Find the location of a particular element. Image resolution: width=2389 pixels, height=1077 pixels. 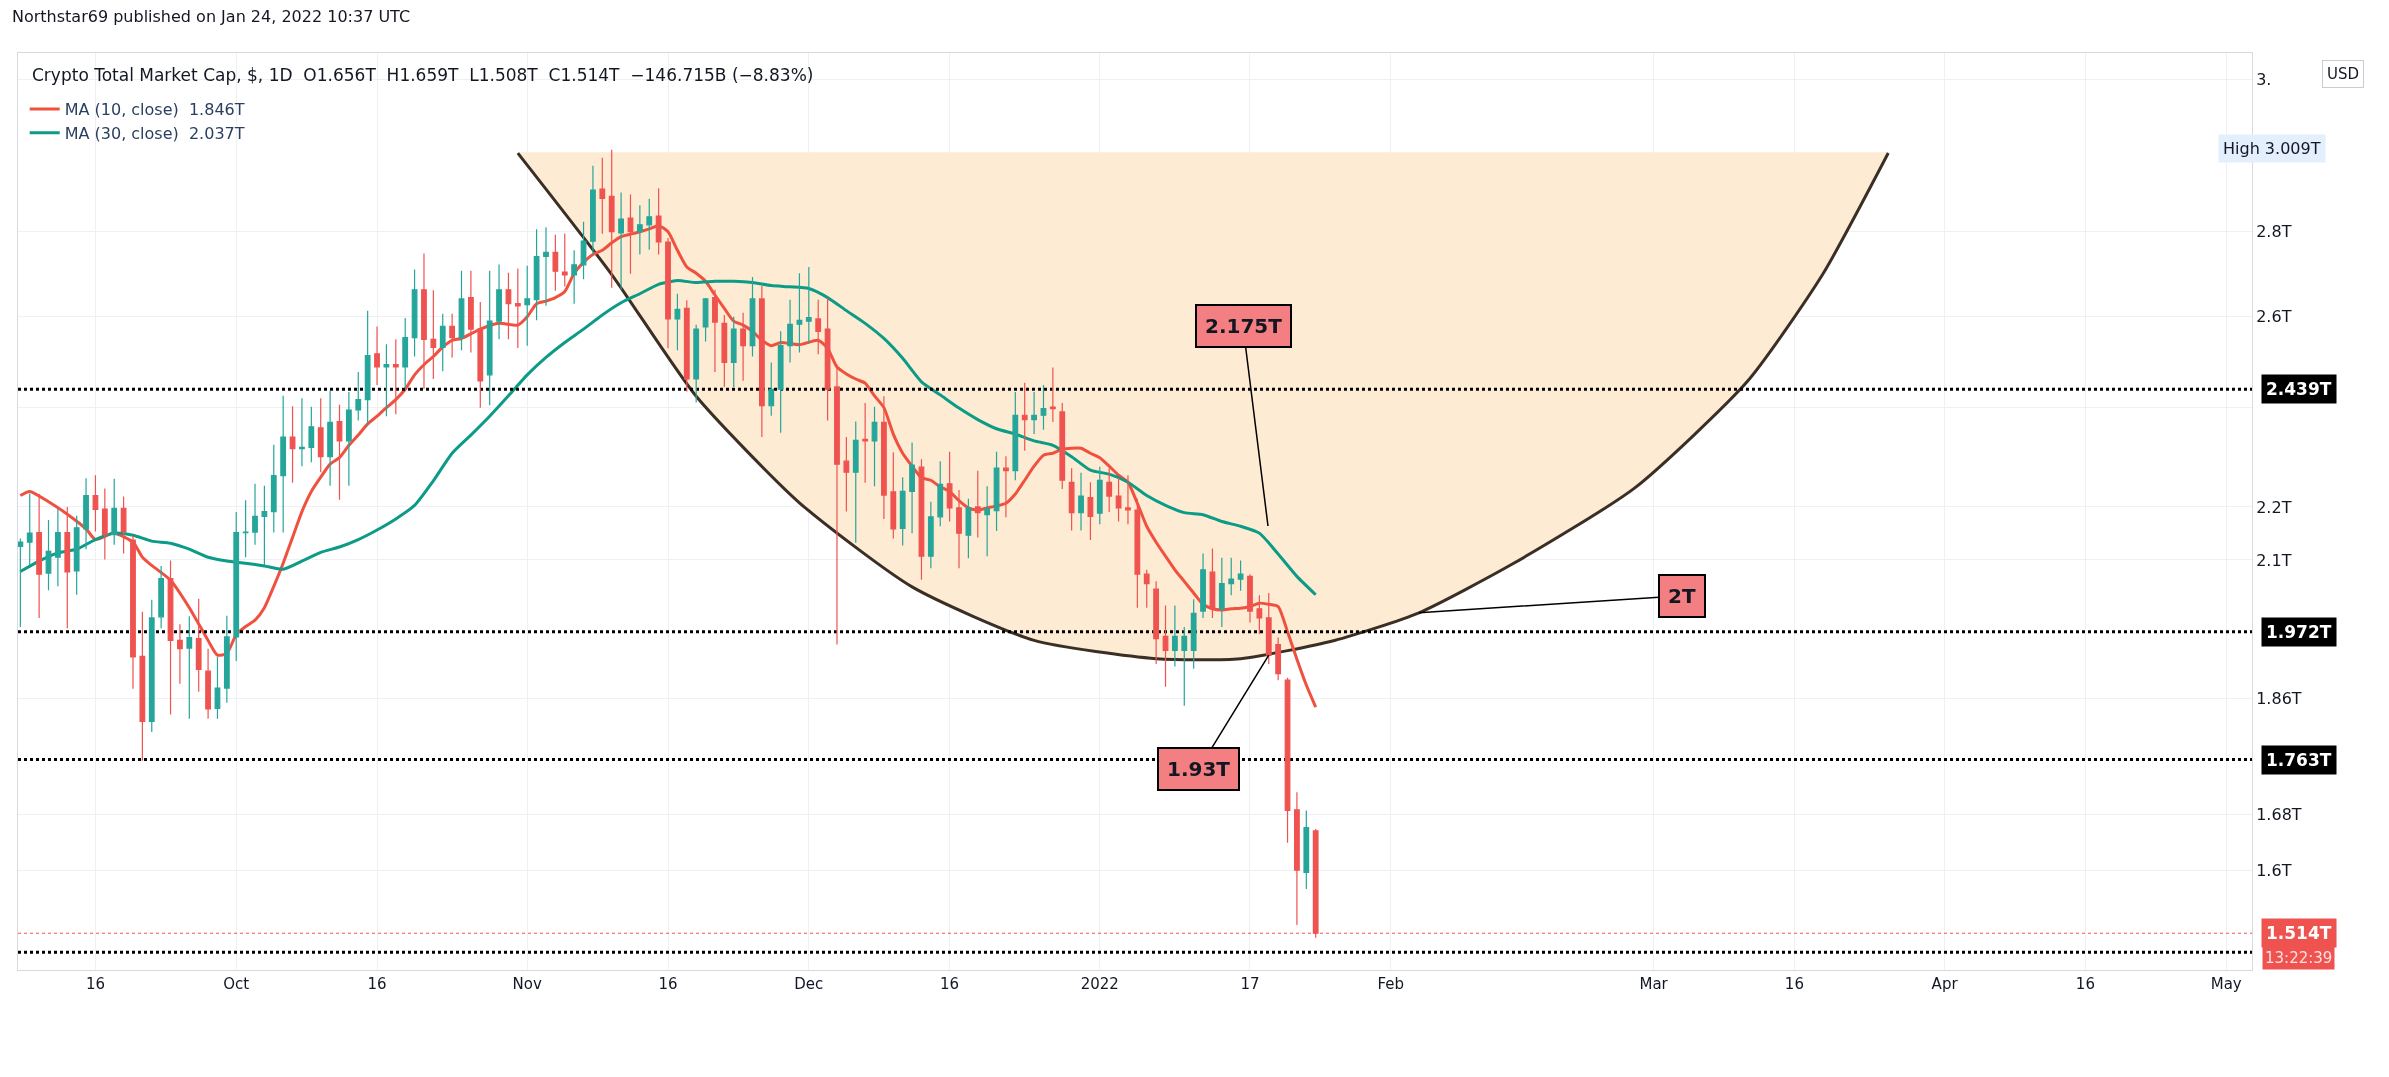

annotation: High 3.009T is located at coordinates (2272, 148).